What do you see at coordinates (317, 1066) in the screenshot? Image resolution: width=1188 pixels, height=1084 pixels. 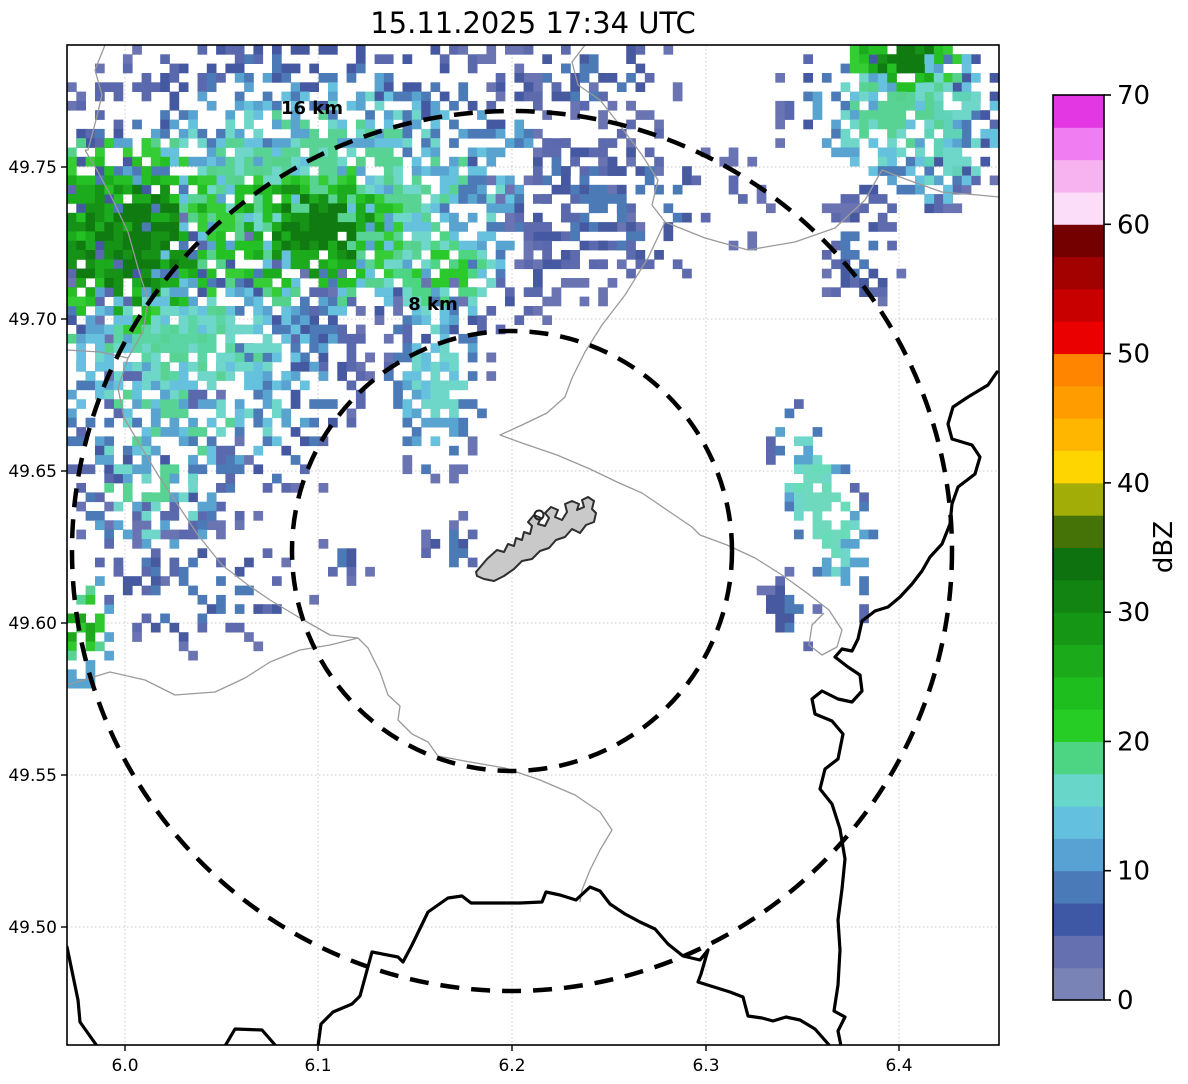 I see `x-tick-label: 6.1` at bounding box center [317, 1066].